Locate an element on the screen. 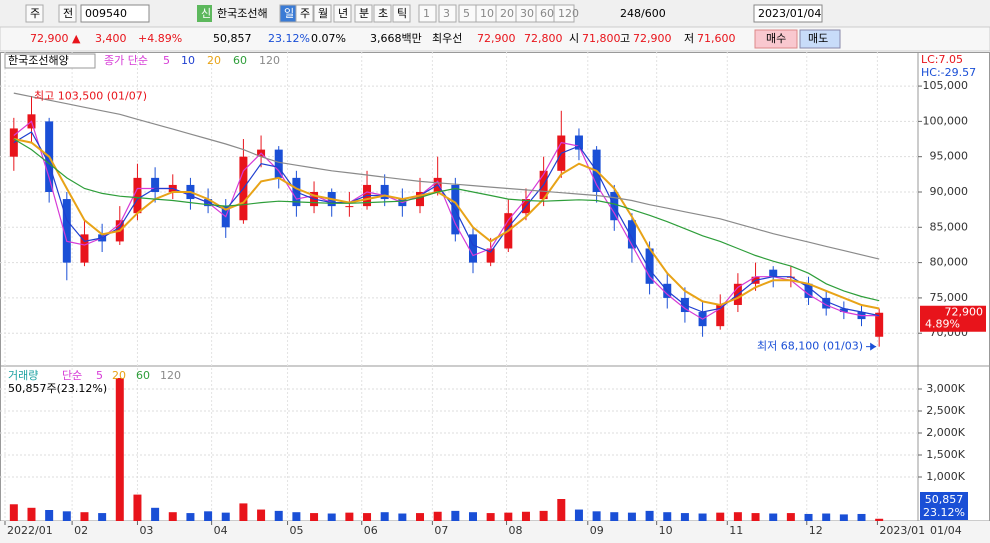 This screenshot has height=543, width=990. toolbar-button-label: 초 is located at coordinates (383, 13).